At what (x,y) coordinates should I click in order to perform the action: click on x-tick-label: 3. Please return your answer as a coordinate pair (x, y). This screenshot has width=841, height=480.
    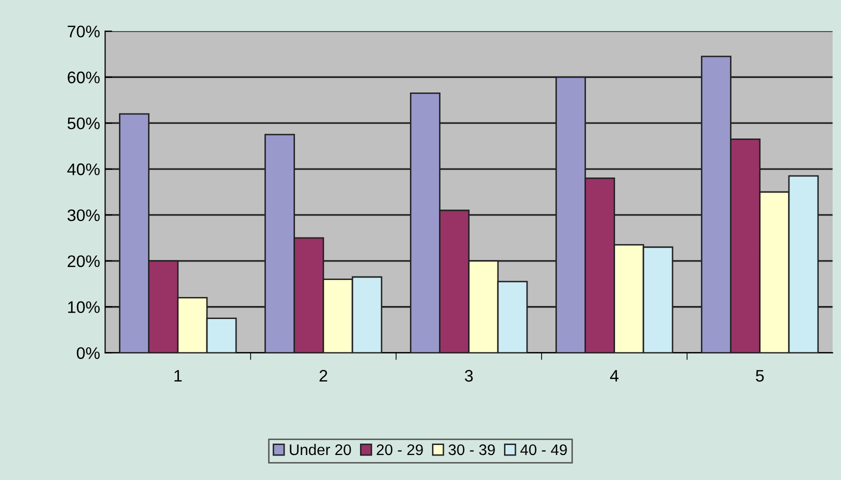
    Looking at the image, I should click on (468, 376).